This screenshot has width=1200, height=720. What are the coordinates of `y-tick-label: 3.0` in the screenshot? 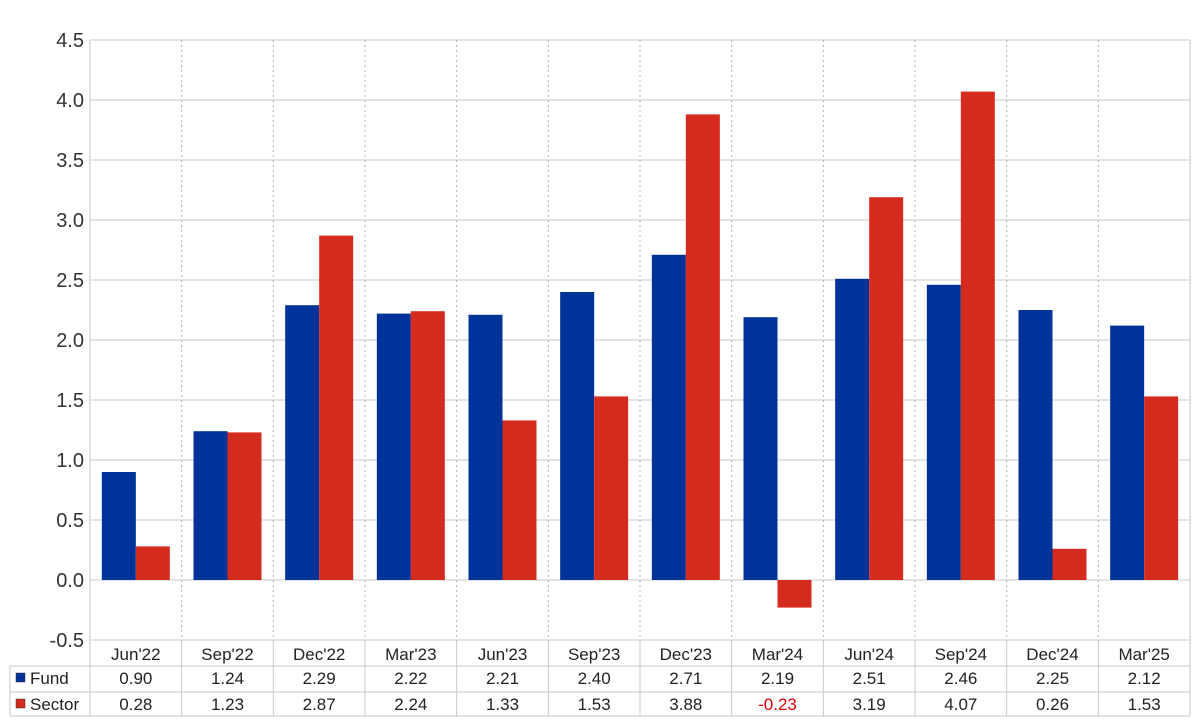 It's located at (70, 221).